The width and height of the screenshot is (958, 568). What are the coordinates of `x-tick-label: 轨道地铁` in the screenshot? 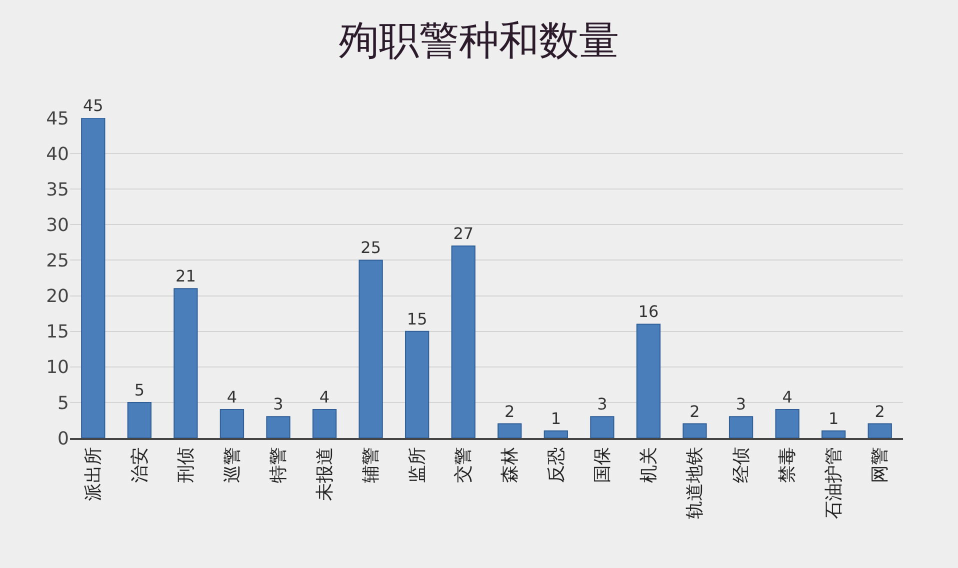 It's located at (695, 483).